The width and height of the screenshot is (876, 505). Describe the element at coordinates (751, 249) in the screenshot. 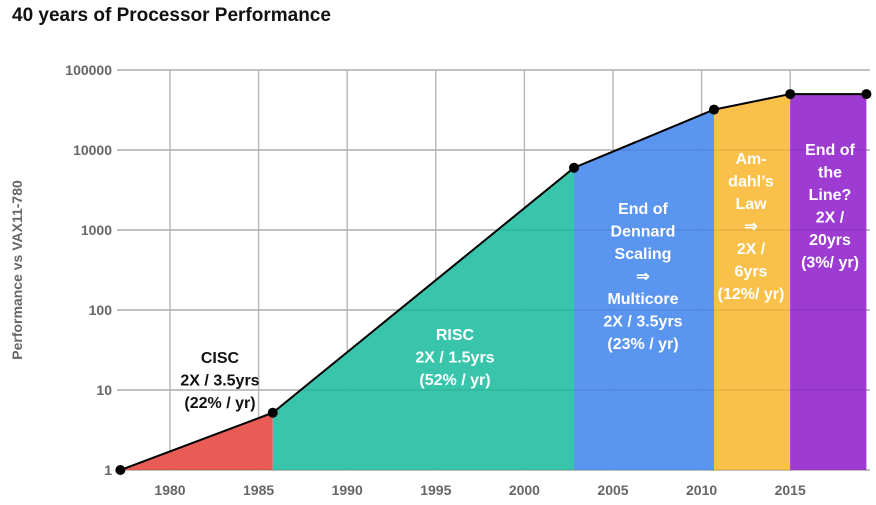

I see `annotation-amdahl: 2X /` at that location.